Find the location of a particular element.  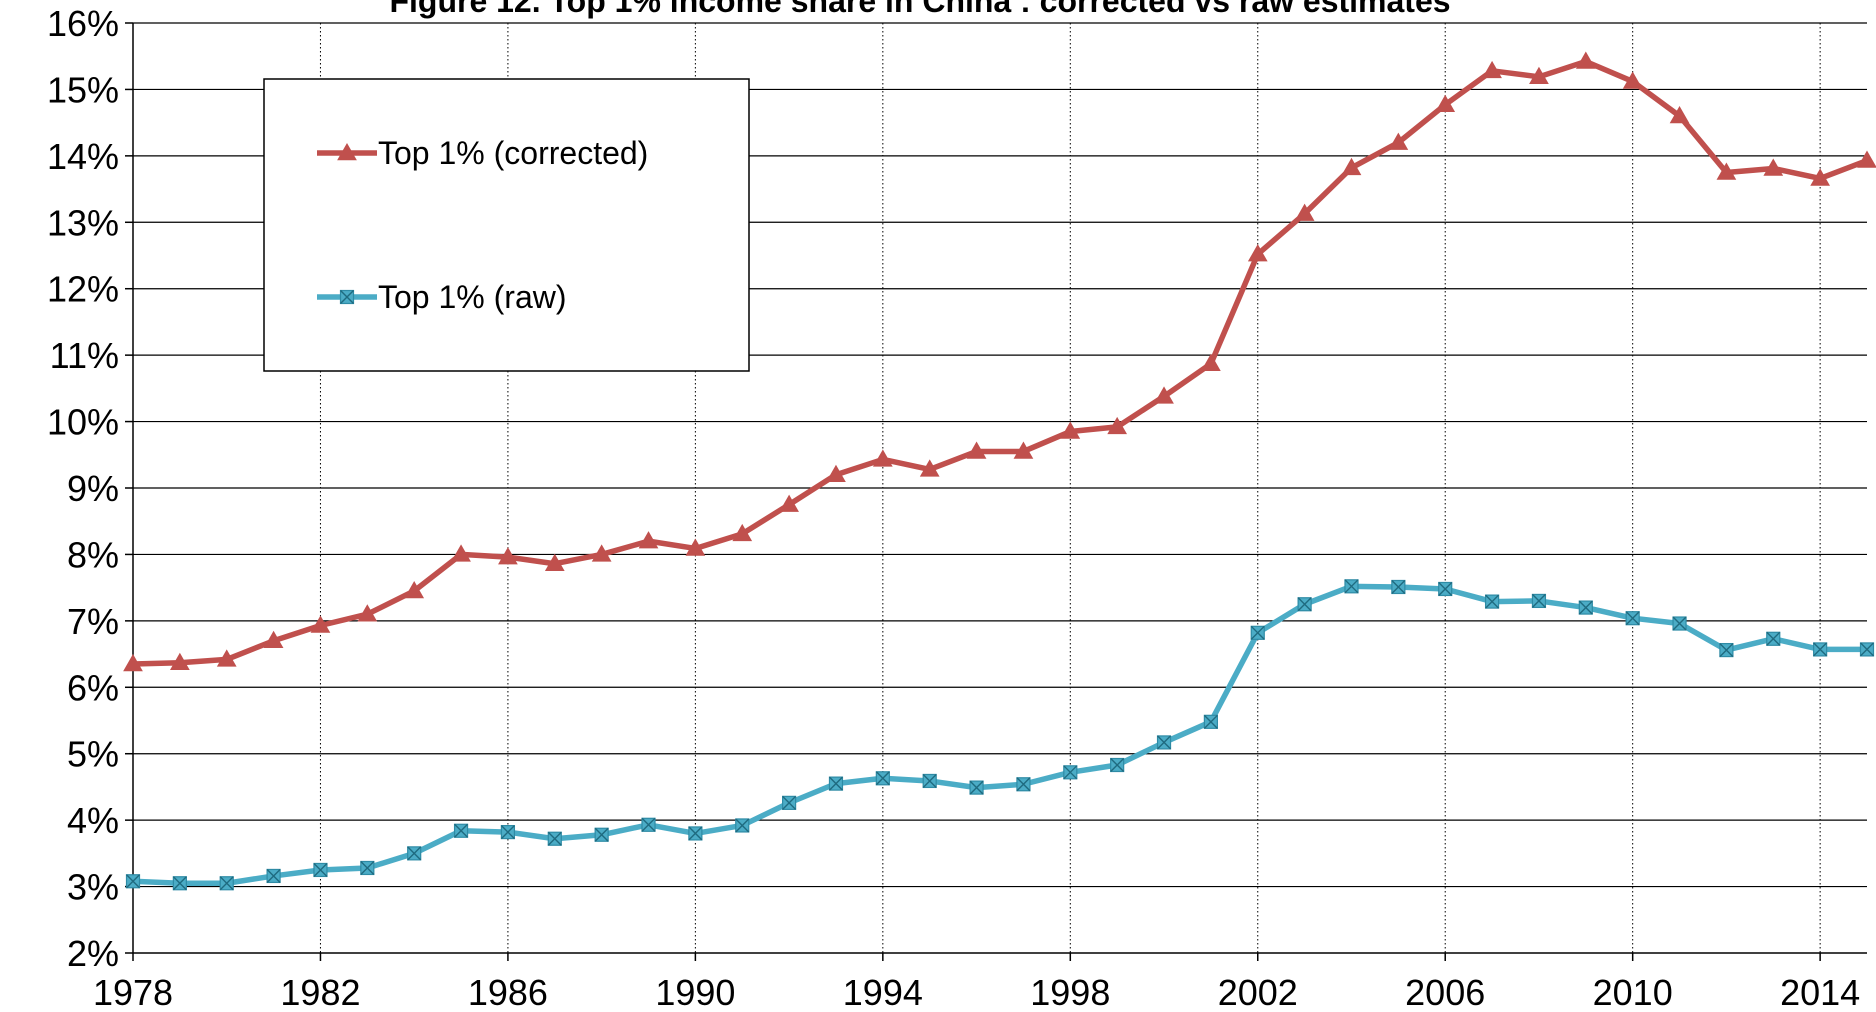

y-tick-label: 11% is located at coordinates (84, 355).